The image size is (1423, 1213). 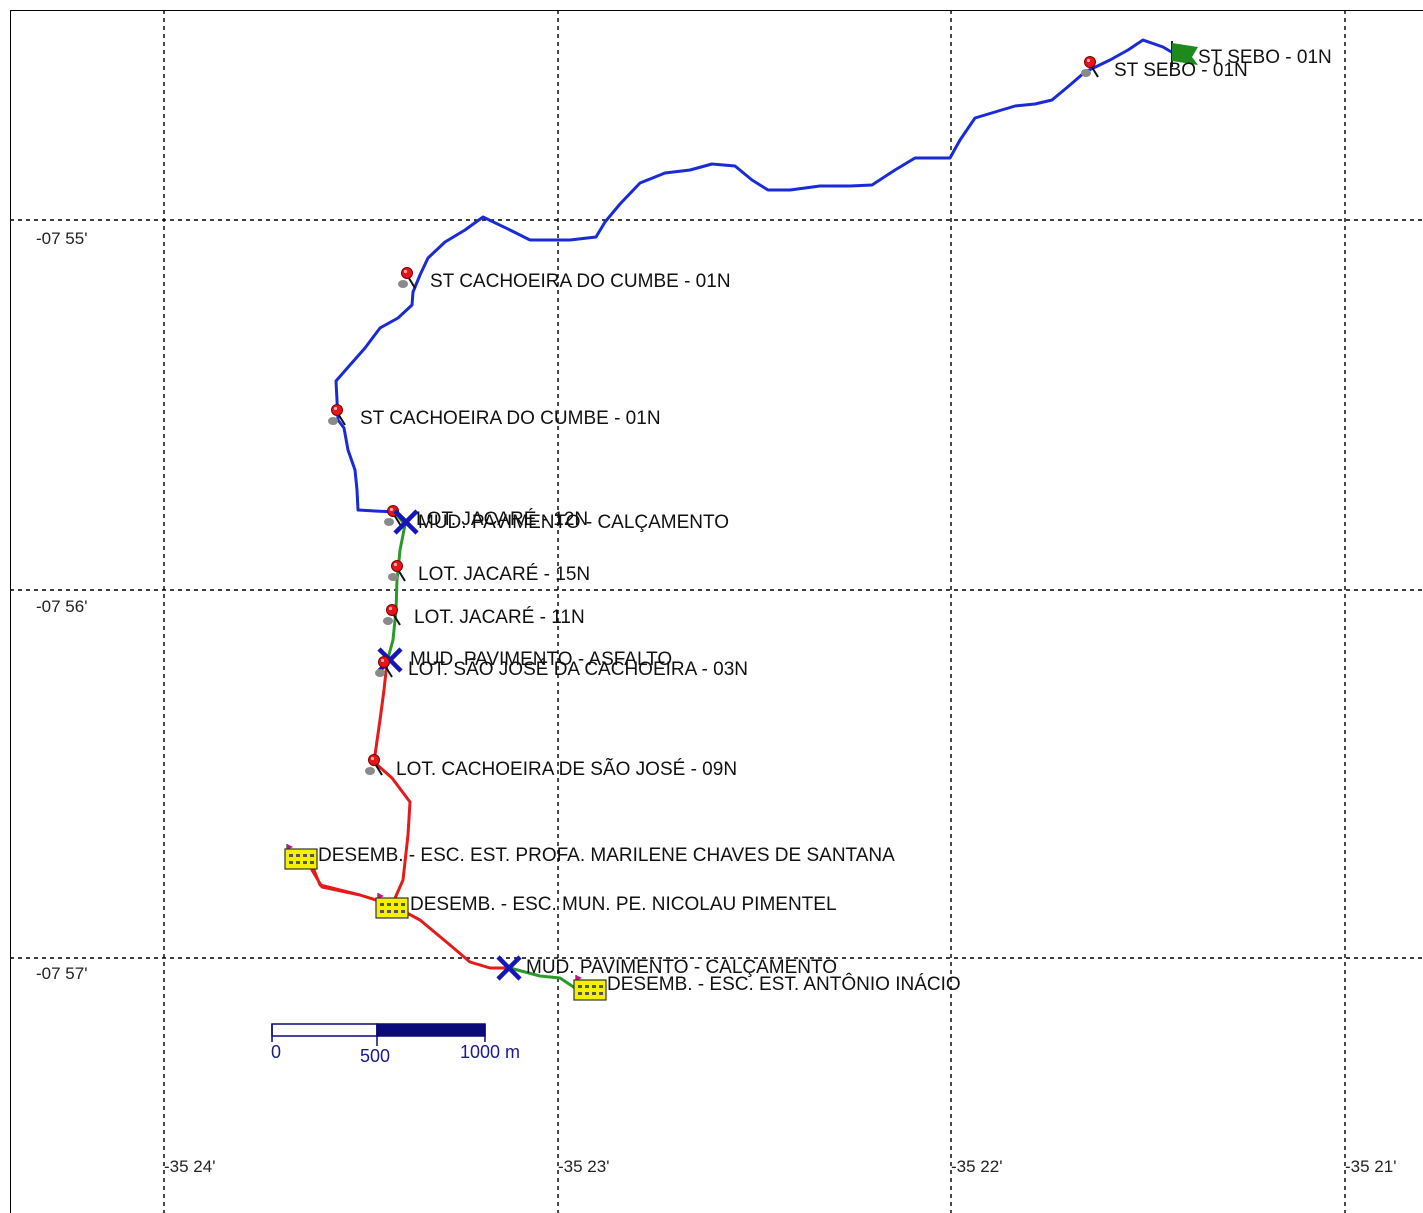 What do you see at coordinates (431, 1030) in the screenshot?
I see `scale-bar-dark-segment` at bounding box center [431, 1030].